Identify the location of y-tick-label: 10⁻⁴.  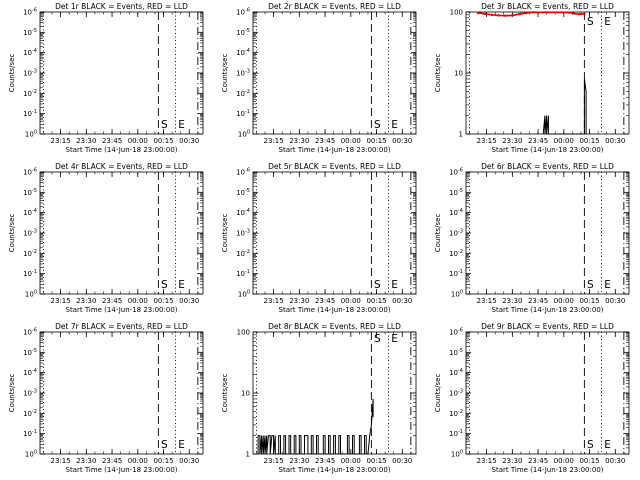
(243, 52).